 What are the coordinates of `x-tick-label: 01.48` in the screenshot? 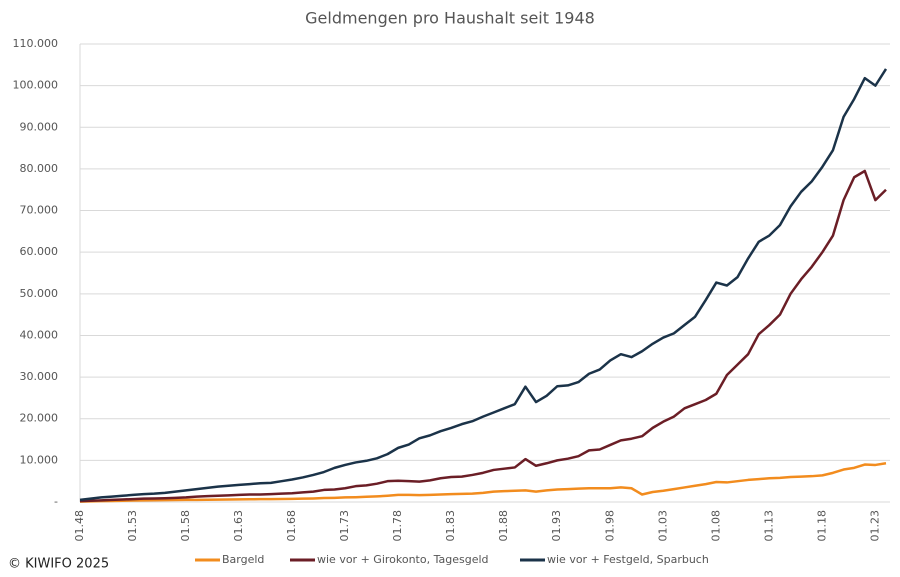 It's located at (79, 526).